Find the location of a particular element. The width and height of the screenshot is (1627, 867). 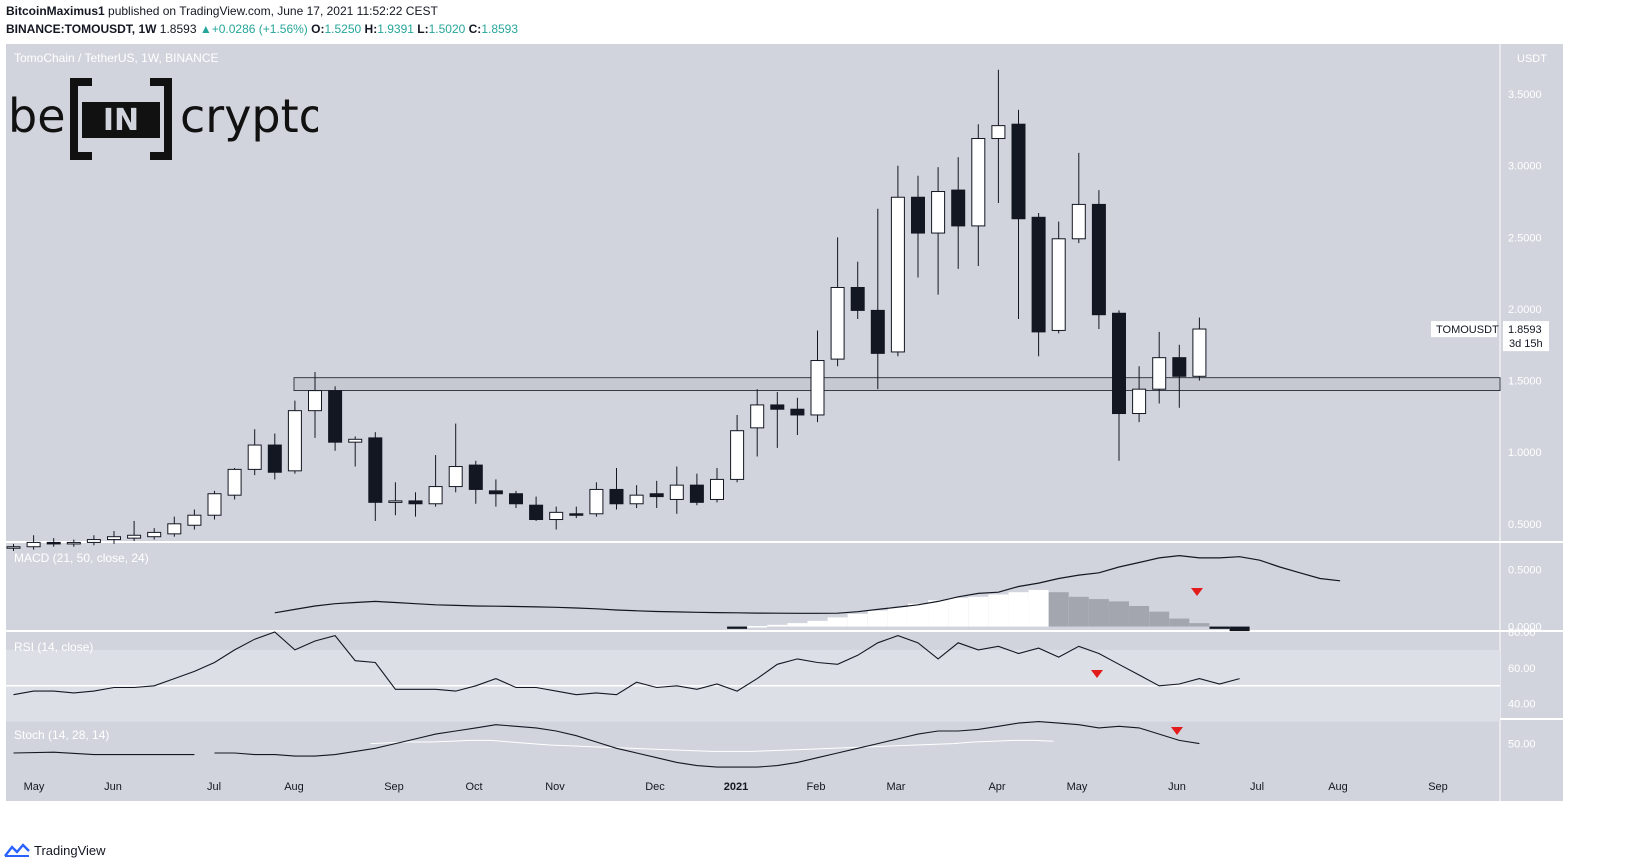

last-price-box is located at coordinates (1526, 336).